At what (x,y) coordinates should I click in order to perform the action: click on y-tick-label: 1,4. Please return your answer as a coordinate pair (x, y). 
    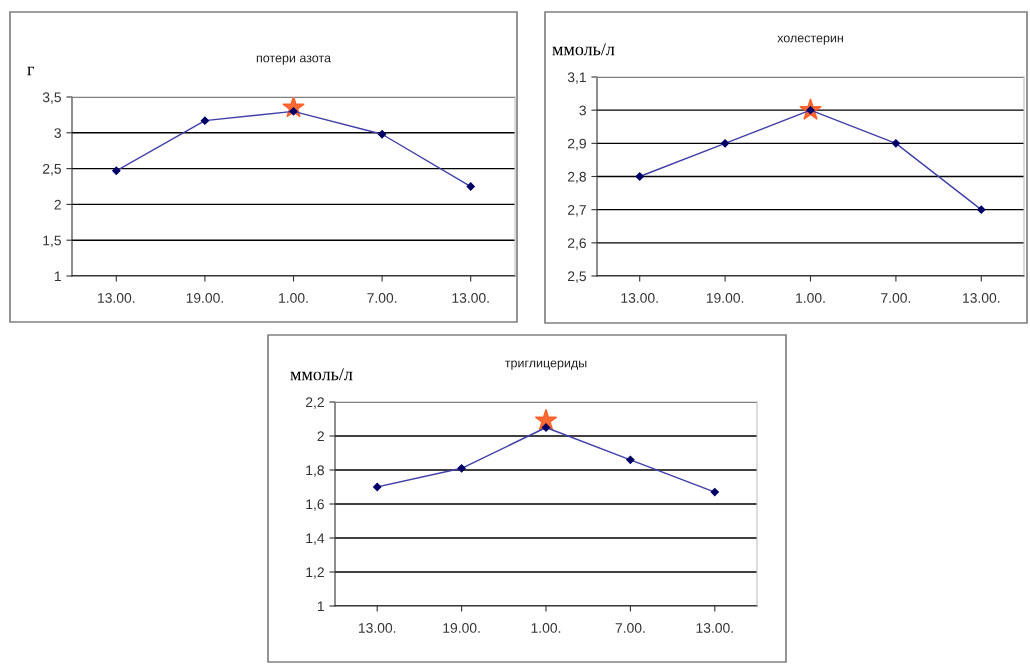
    Looking at the image, I should click on (315, 539).